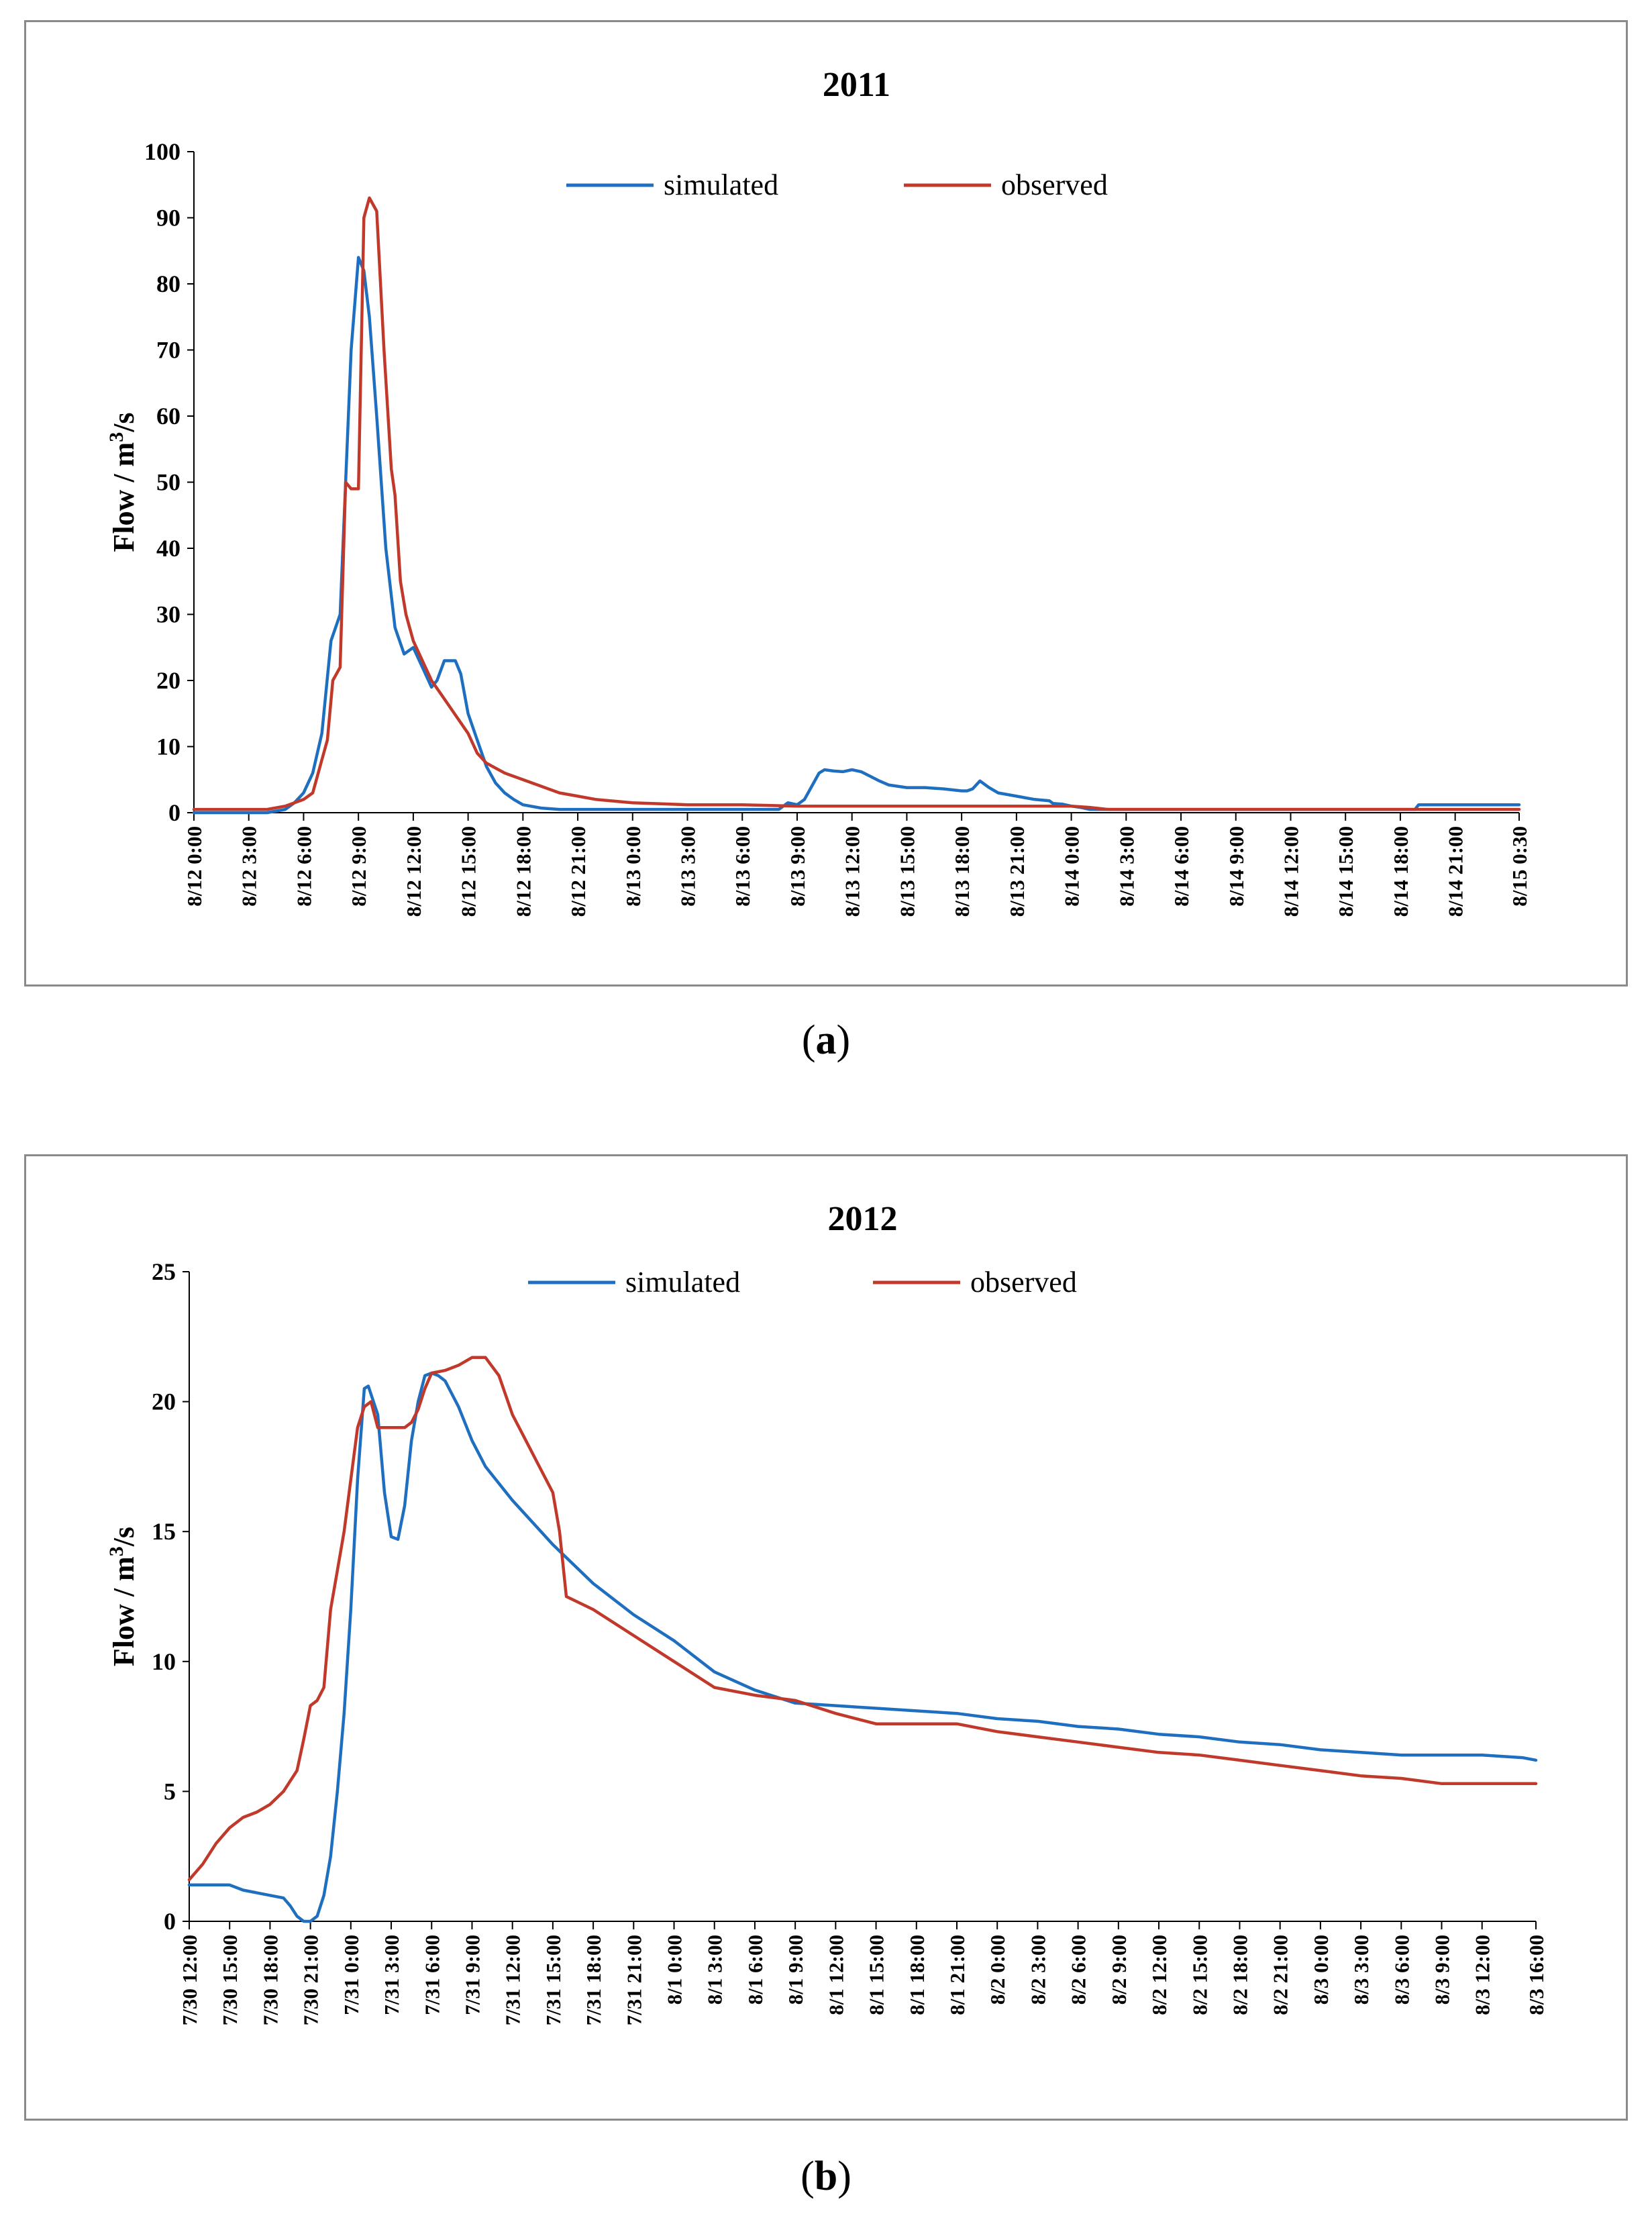 This screenshot has height=2226, width=1652. Describe the element at coordinates (168, 350) in the screenshot. I see `y-tick-label: 70` at that location.